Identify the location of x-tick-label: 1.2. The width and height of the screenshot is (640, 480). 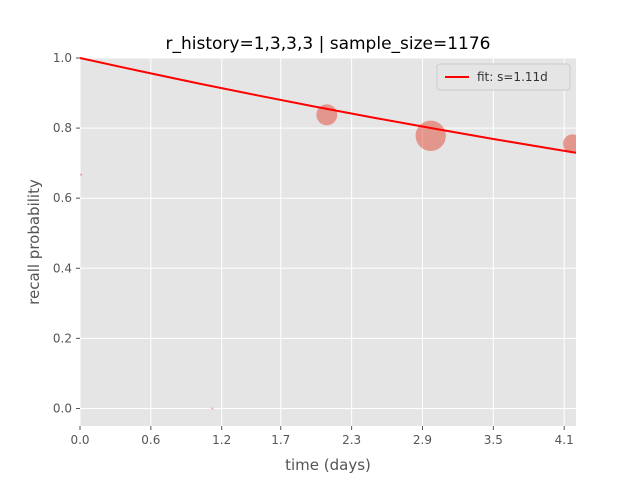
(221, 440).